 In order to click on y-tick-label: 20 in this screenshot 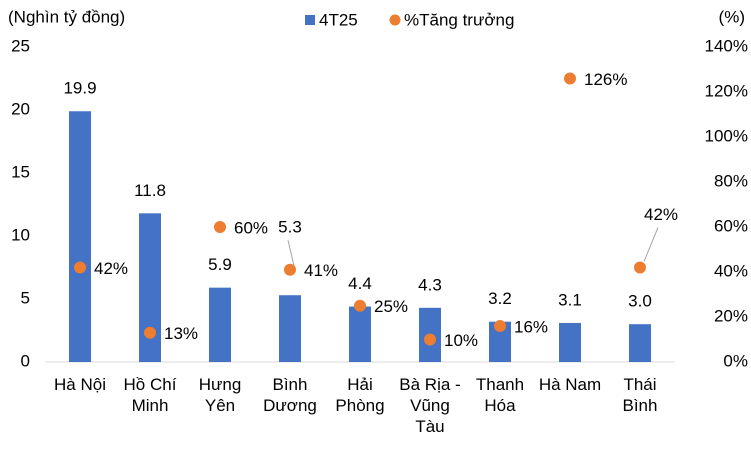, I will do `click(20, 108)`.